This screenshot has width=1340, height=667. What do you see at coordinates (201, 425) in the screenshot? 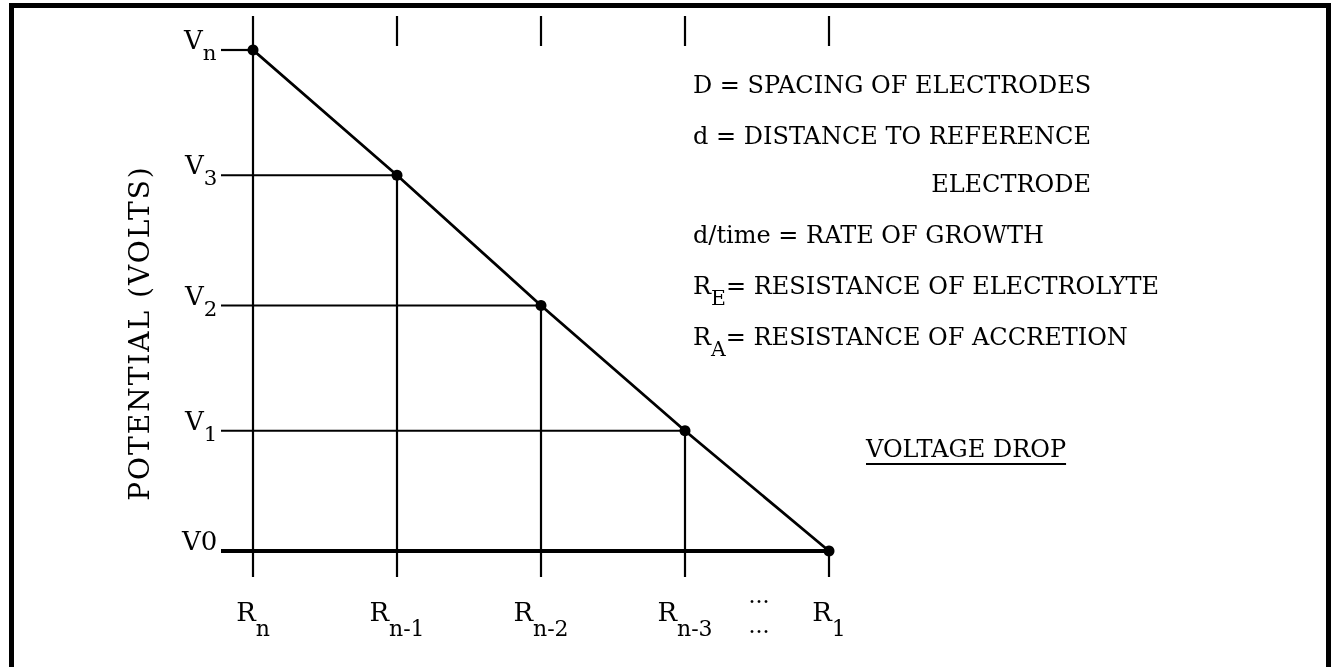
I see `annotation: V$_{1}$` at bounding box center [201, 425].